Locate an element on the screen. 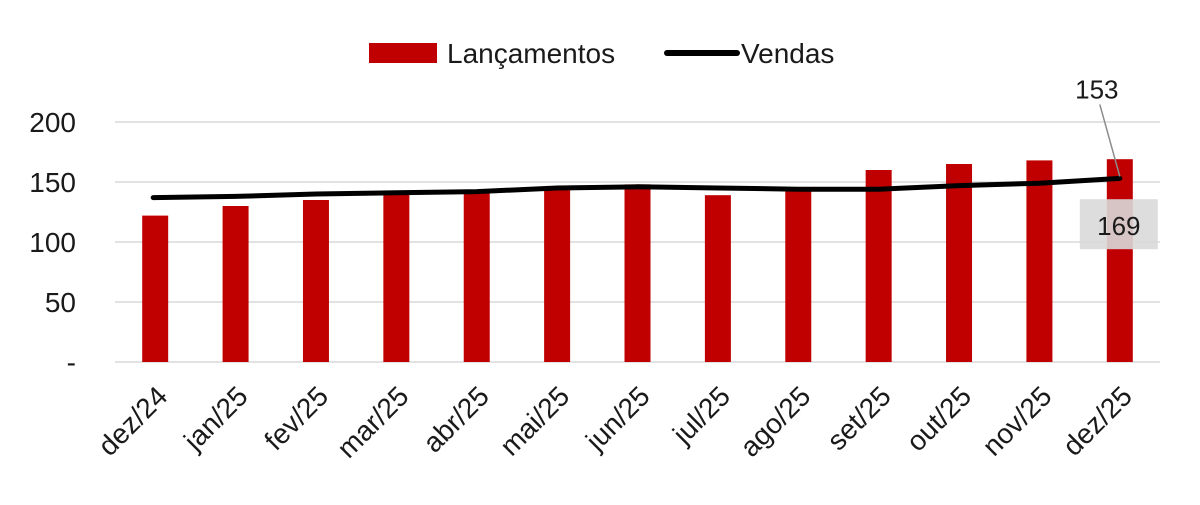 The height and width of the screenshot is (505, 1200). x-tick-label-set-25: set/25 is located at coordinates (859, 418).